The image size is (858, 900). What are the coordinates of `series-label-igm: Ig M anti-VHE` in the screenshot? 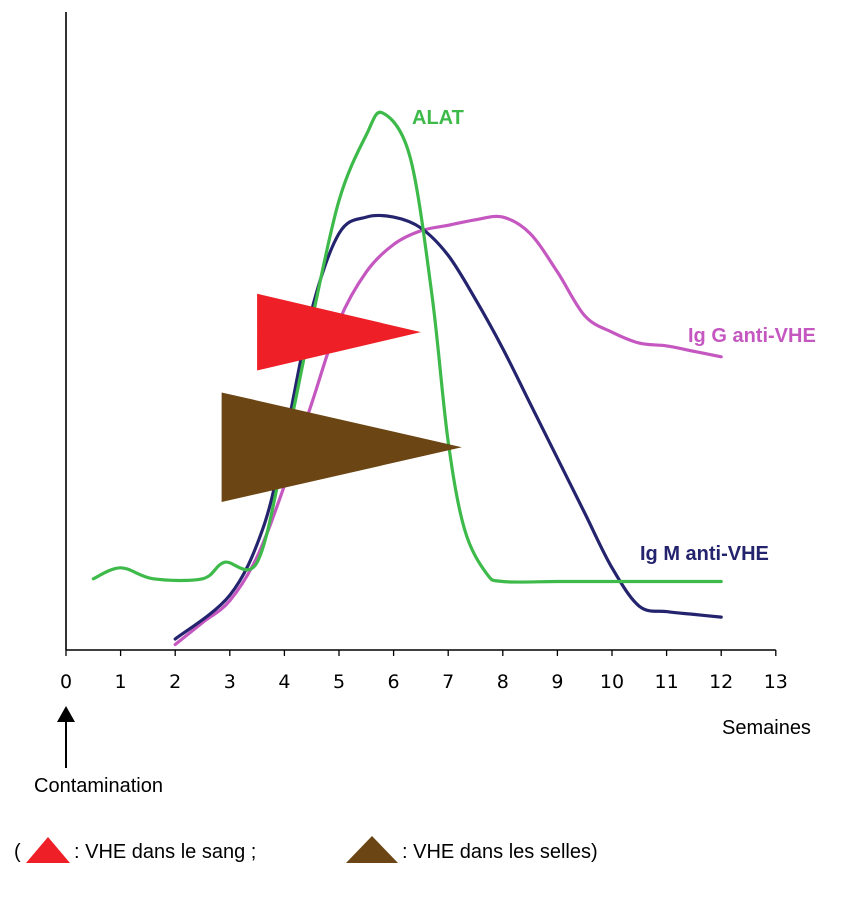 It's located at (704, 554).